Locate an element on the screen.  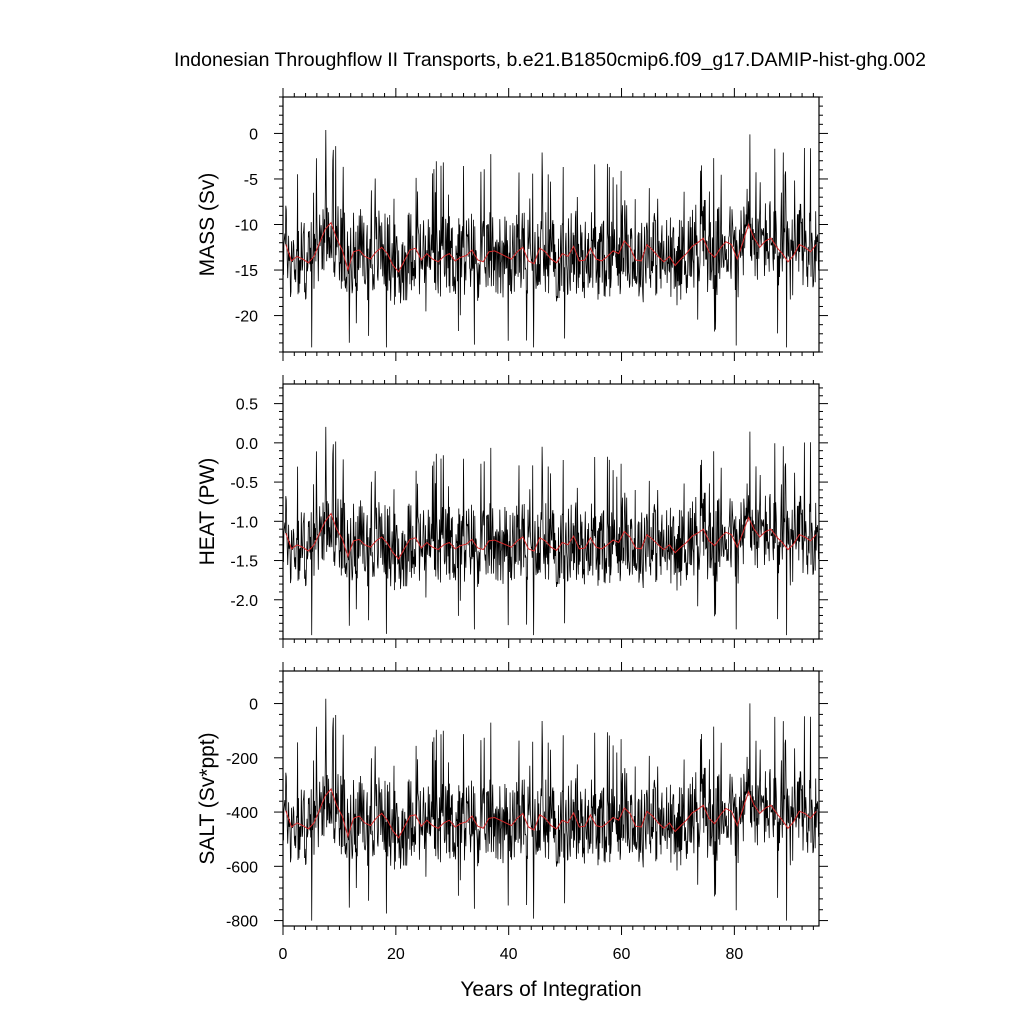
y-tick-label: -5 is located at coordinates (251, 180).